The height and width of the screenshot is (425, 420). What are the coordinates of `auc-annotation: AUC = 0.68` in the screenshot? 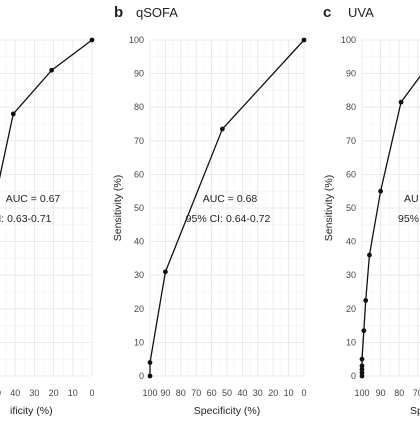 It's located at (230, 199).